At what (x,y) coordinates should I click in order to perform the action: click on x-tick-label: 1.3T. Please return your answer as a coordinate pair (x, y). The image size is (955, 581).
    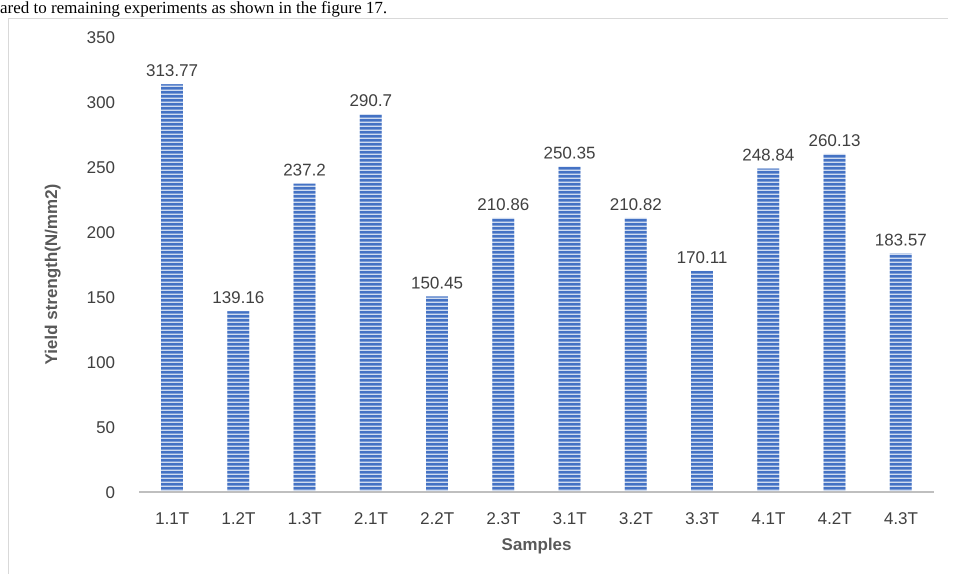
    Looking at the image, I should click on (305, 518).